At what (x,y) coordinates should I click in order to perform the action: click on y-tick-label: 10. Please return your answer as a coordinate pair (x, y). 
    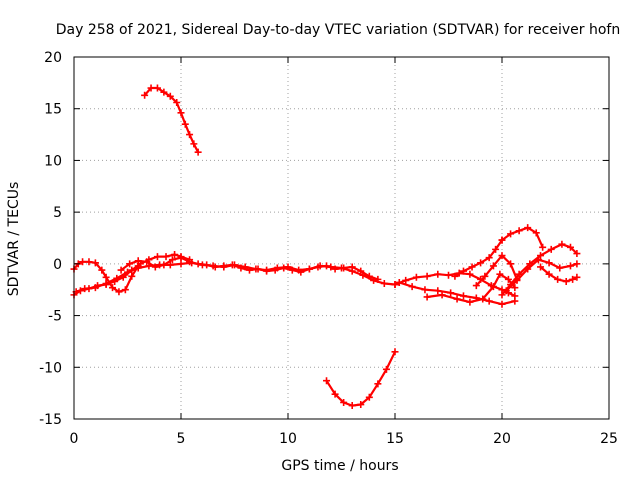
    Looking at the image, I should click on (53, 161).